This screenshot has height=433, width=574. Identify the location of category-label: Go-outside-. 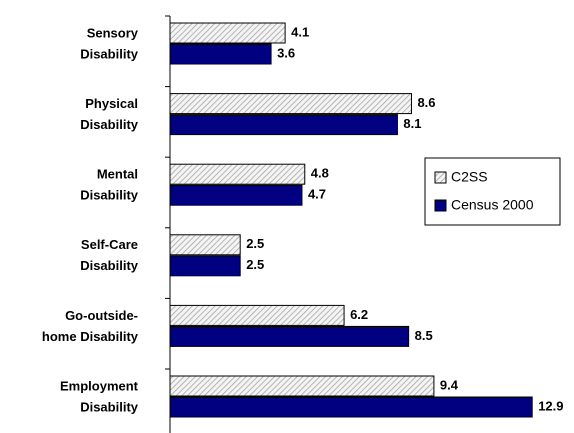
(101, 315).